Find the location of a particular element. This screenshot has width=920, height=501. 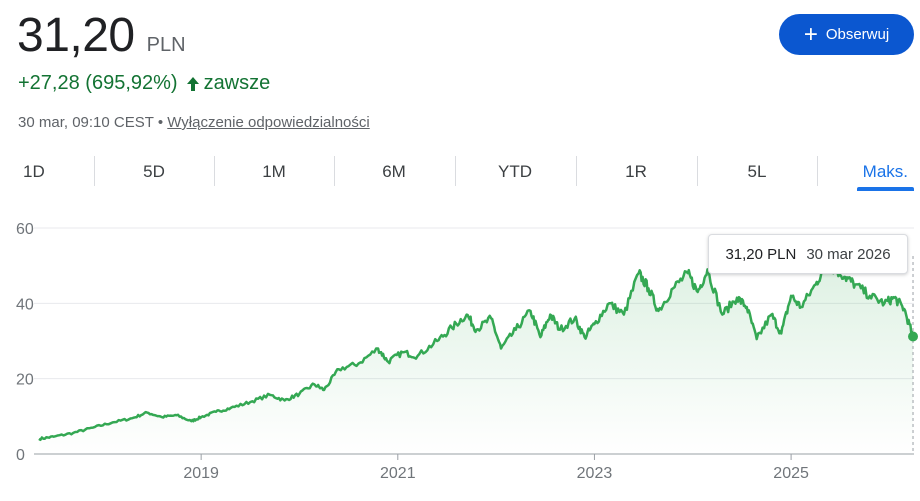

timestamp: 30 mar, 09:10 CEST is located at coordinates (86, 122).